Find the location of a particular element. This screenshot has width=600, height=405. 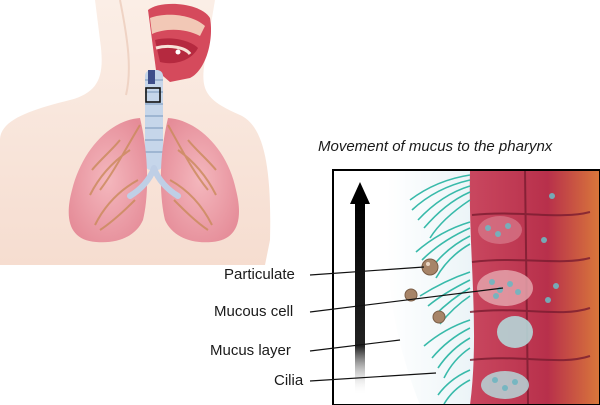

label-cilia: Cilia is located at coordinates (289, 380).